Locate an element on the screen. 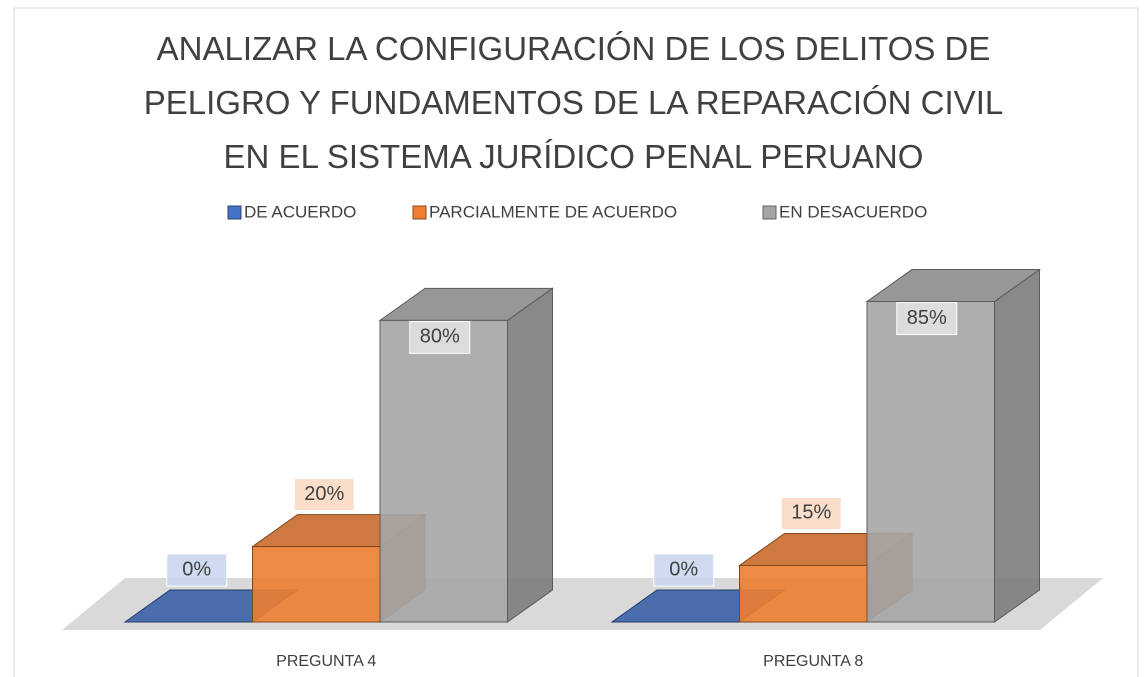  legend-label: DE ACUERDO is located at coordinates (300, 211).